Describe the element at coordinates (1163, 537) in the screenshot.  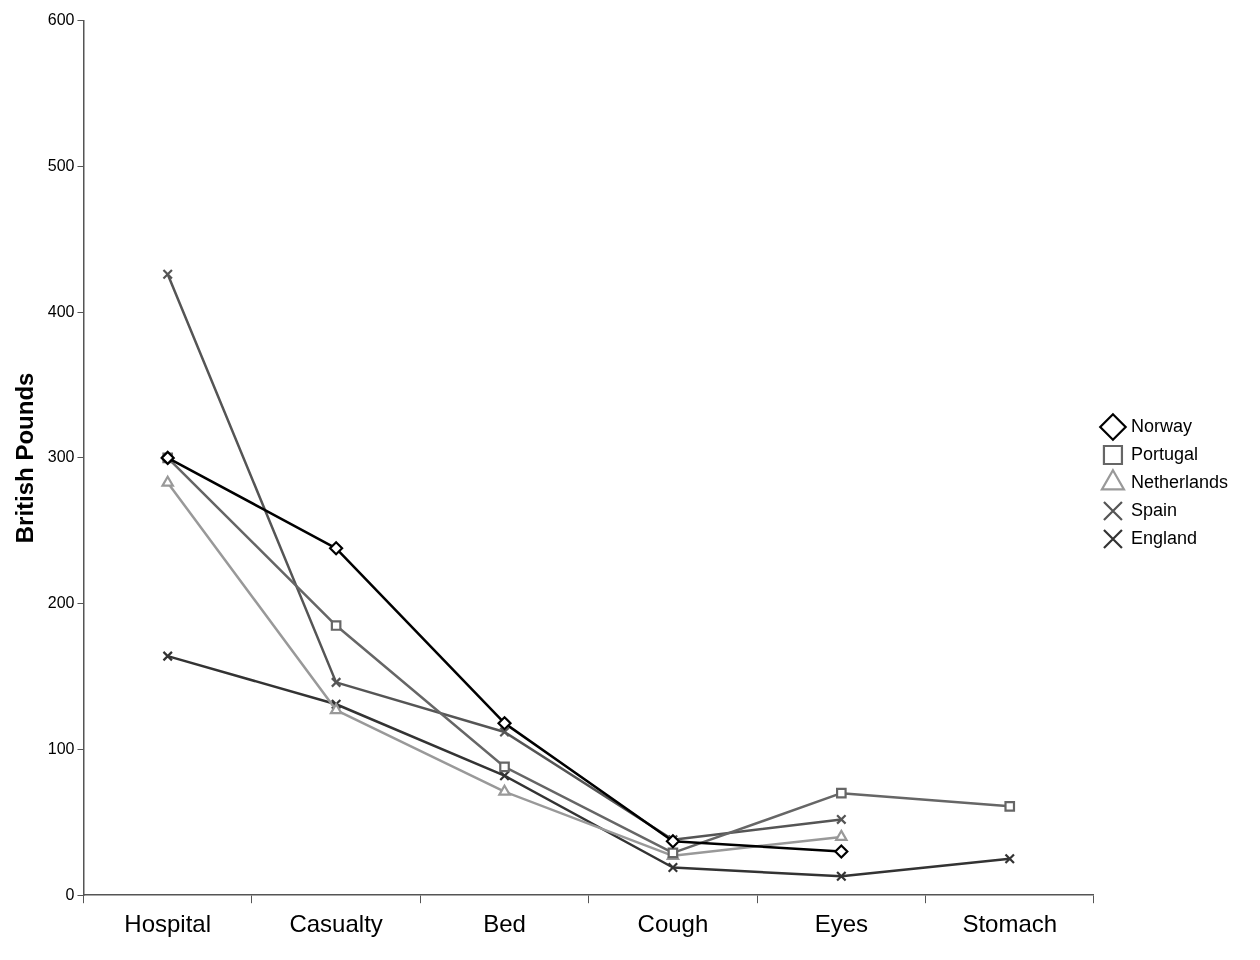
I see `legend-label: England` at that location.